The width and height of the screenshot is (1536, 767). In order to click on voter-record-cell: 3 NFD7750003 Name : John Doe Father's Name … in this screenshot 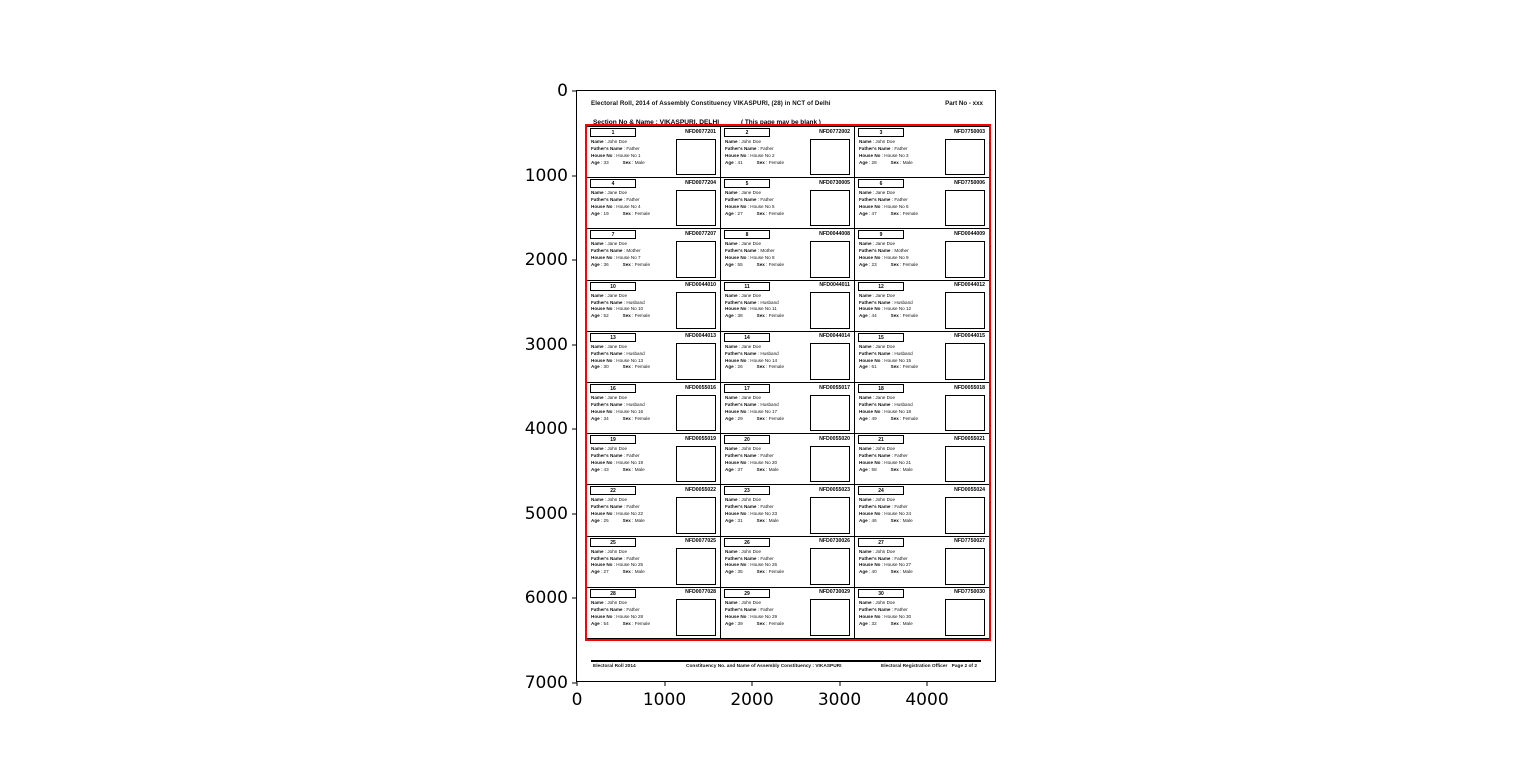, I will do `click(922, 152)`.